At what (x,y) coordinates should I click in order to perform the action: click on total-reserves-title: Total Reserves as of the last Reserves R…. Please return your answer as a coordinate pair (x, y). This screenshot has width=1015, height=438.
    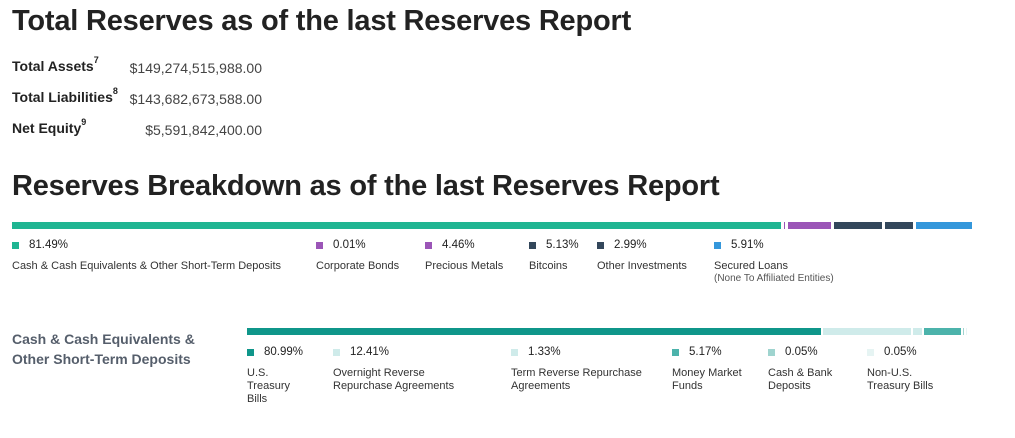
    Looking at the image, I should click on (322, 21).